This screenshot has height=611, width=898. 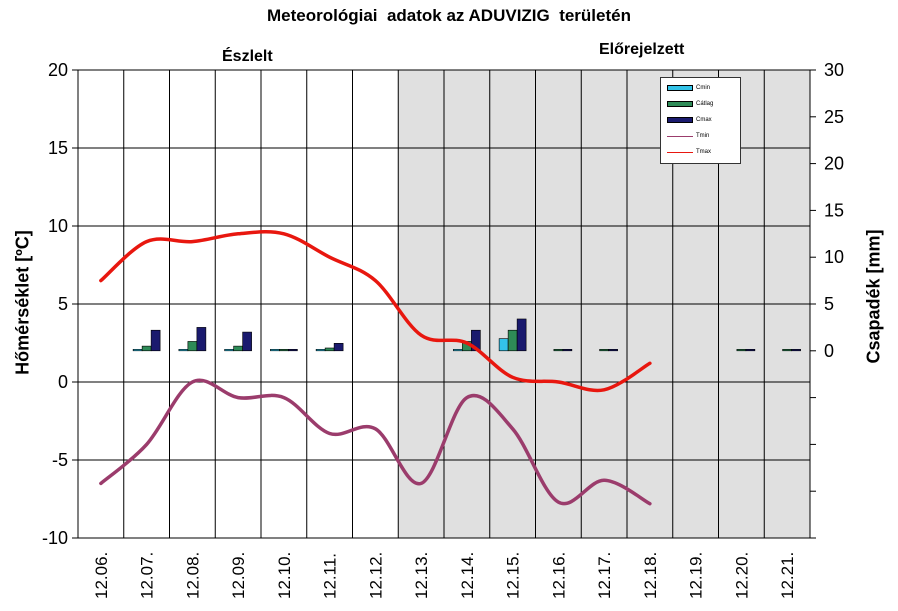 I want to click on x-tick-label: 12.06., so click(x=101, y=575).